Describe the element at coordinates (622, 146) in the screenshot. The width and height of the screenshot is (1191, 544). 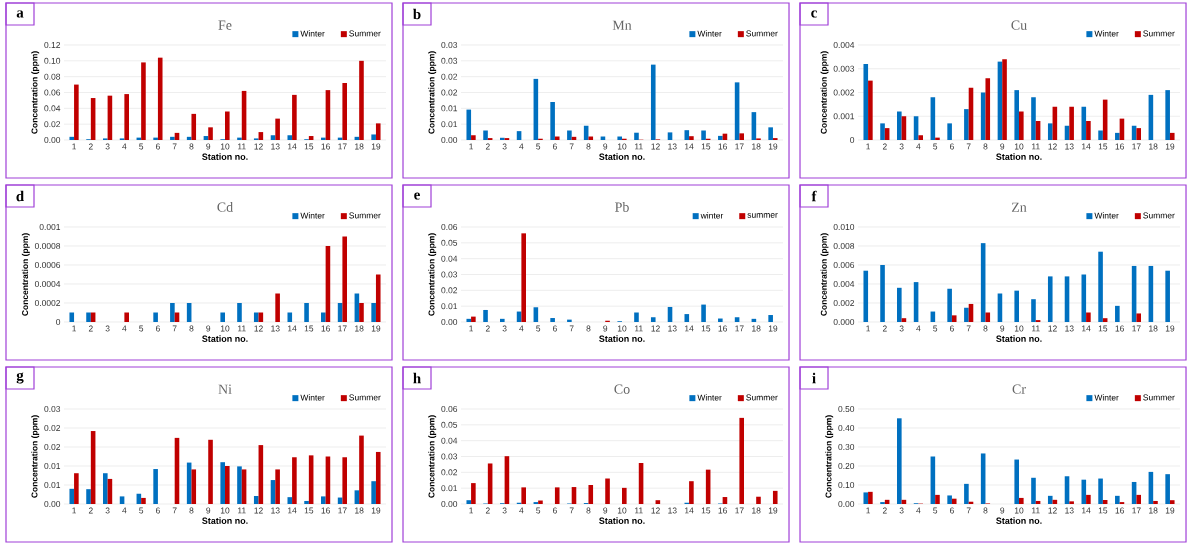
I see `x-tick-label: 10` at that location.